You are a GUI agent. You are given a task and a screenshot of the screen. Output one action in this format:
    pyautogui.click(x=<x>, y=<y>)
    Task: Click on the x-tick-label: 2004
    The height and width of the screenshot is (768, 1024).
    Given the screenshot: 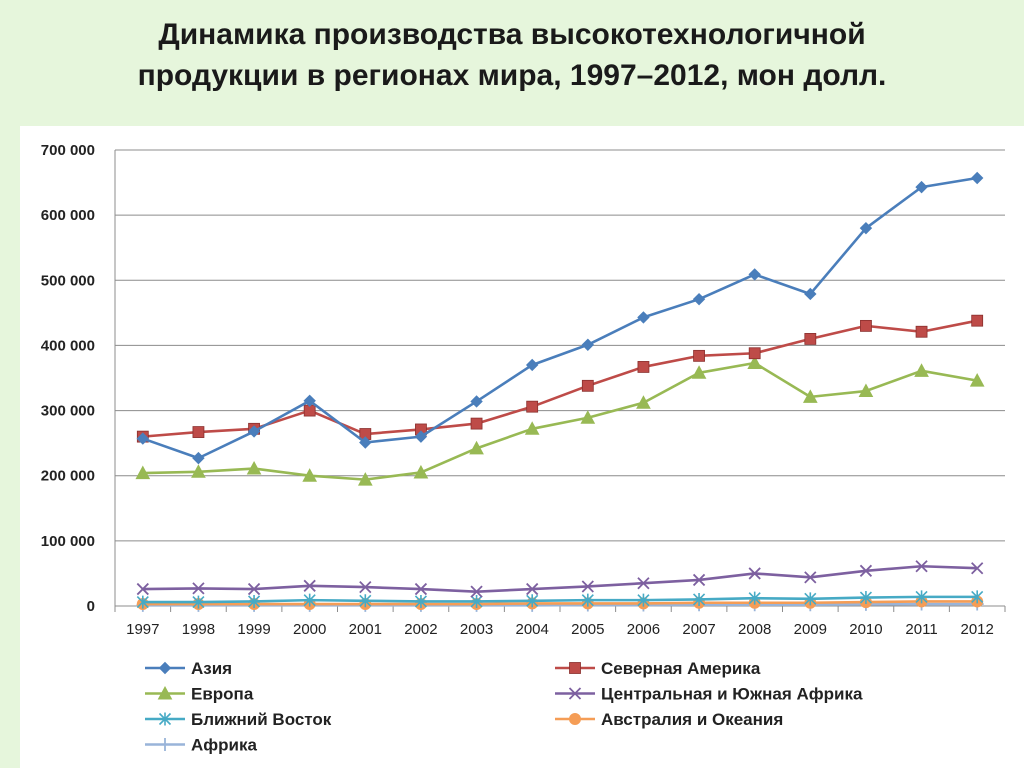 What is the action you would take?
    pyautogui.click(x=532, y=629)
    